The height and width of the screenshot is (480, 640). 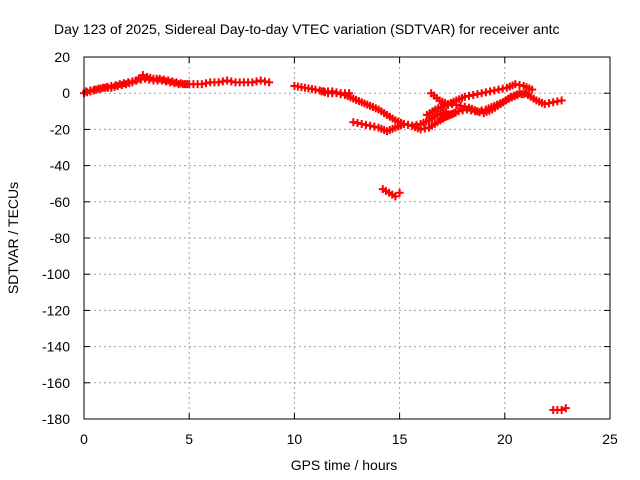 What do you see at coordinates (56, 347) in the screenshot?
I see `y-tick-label: -140` at bounding box center [56, 347].